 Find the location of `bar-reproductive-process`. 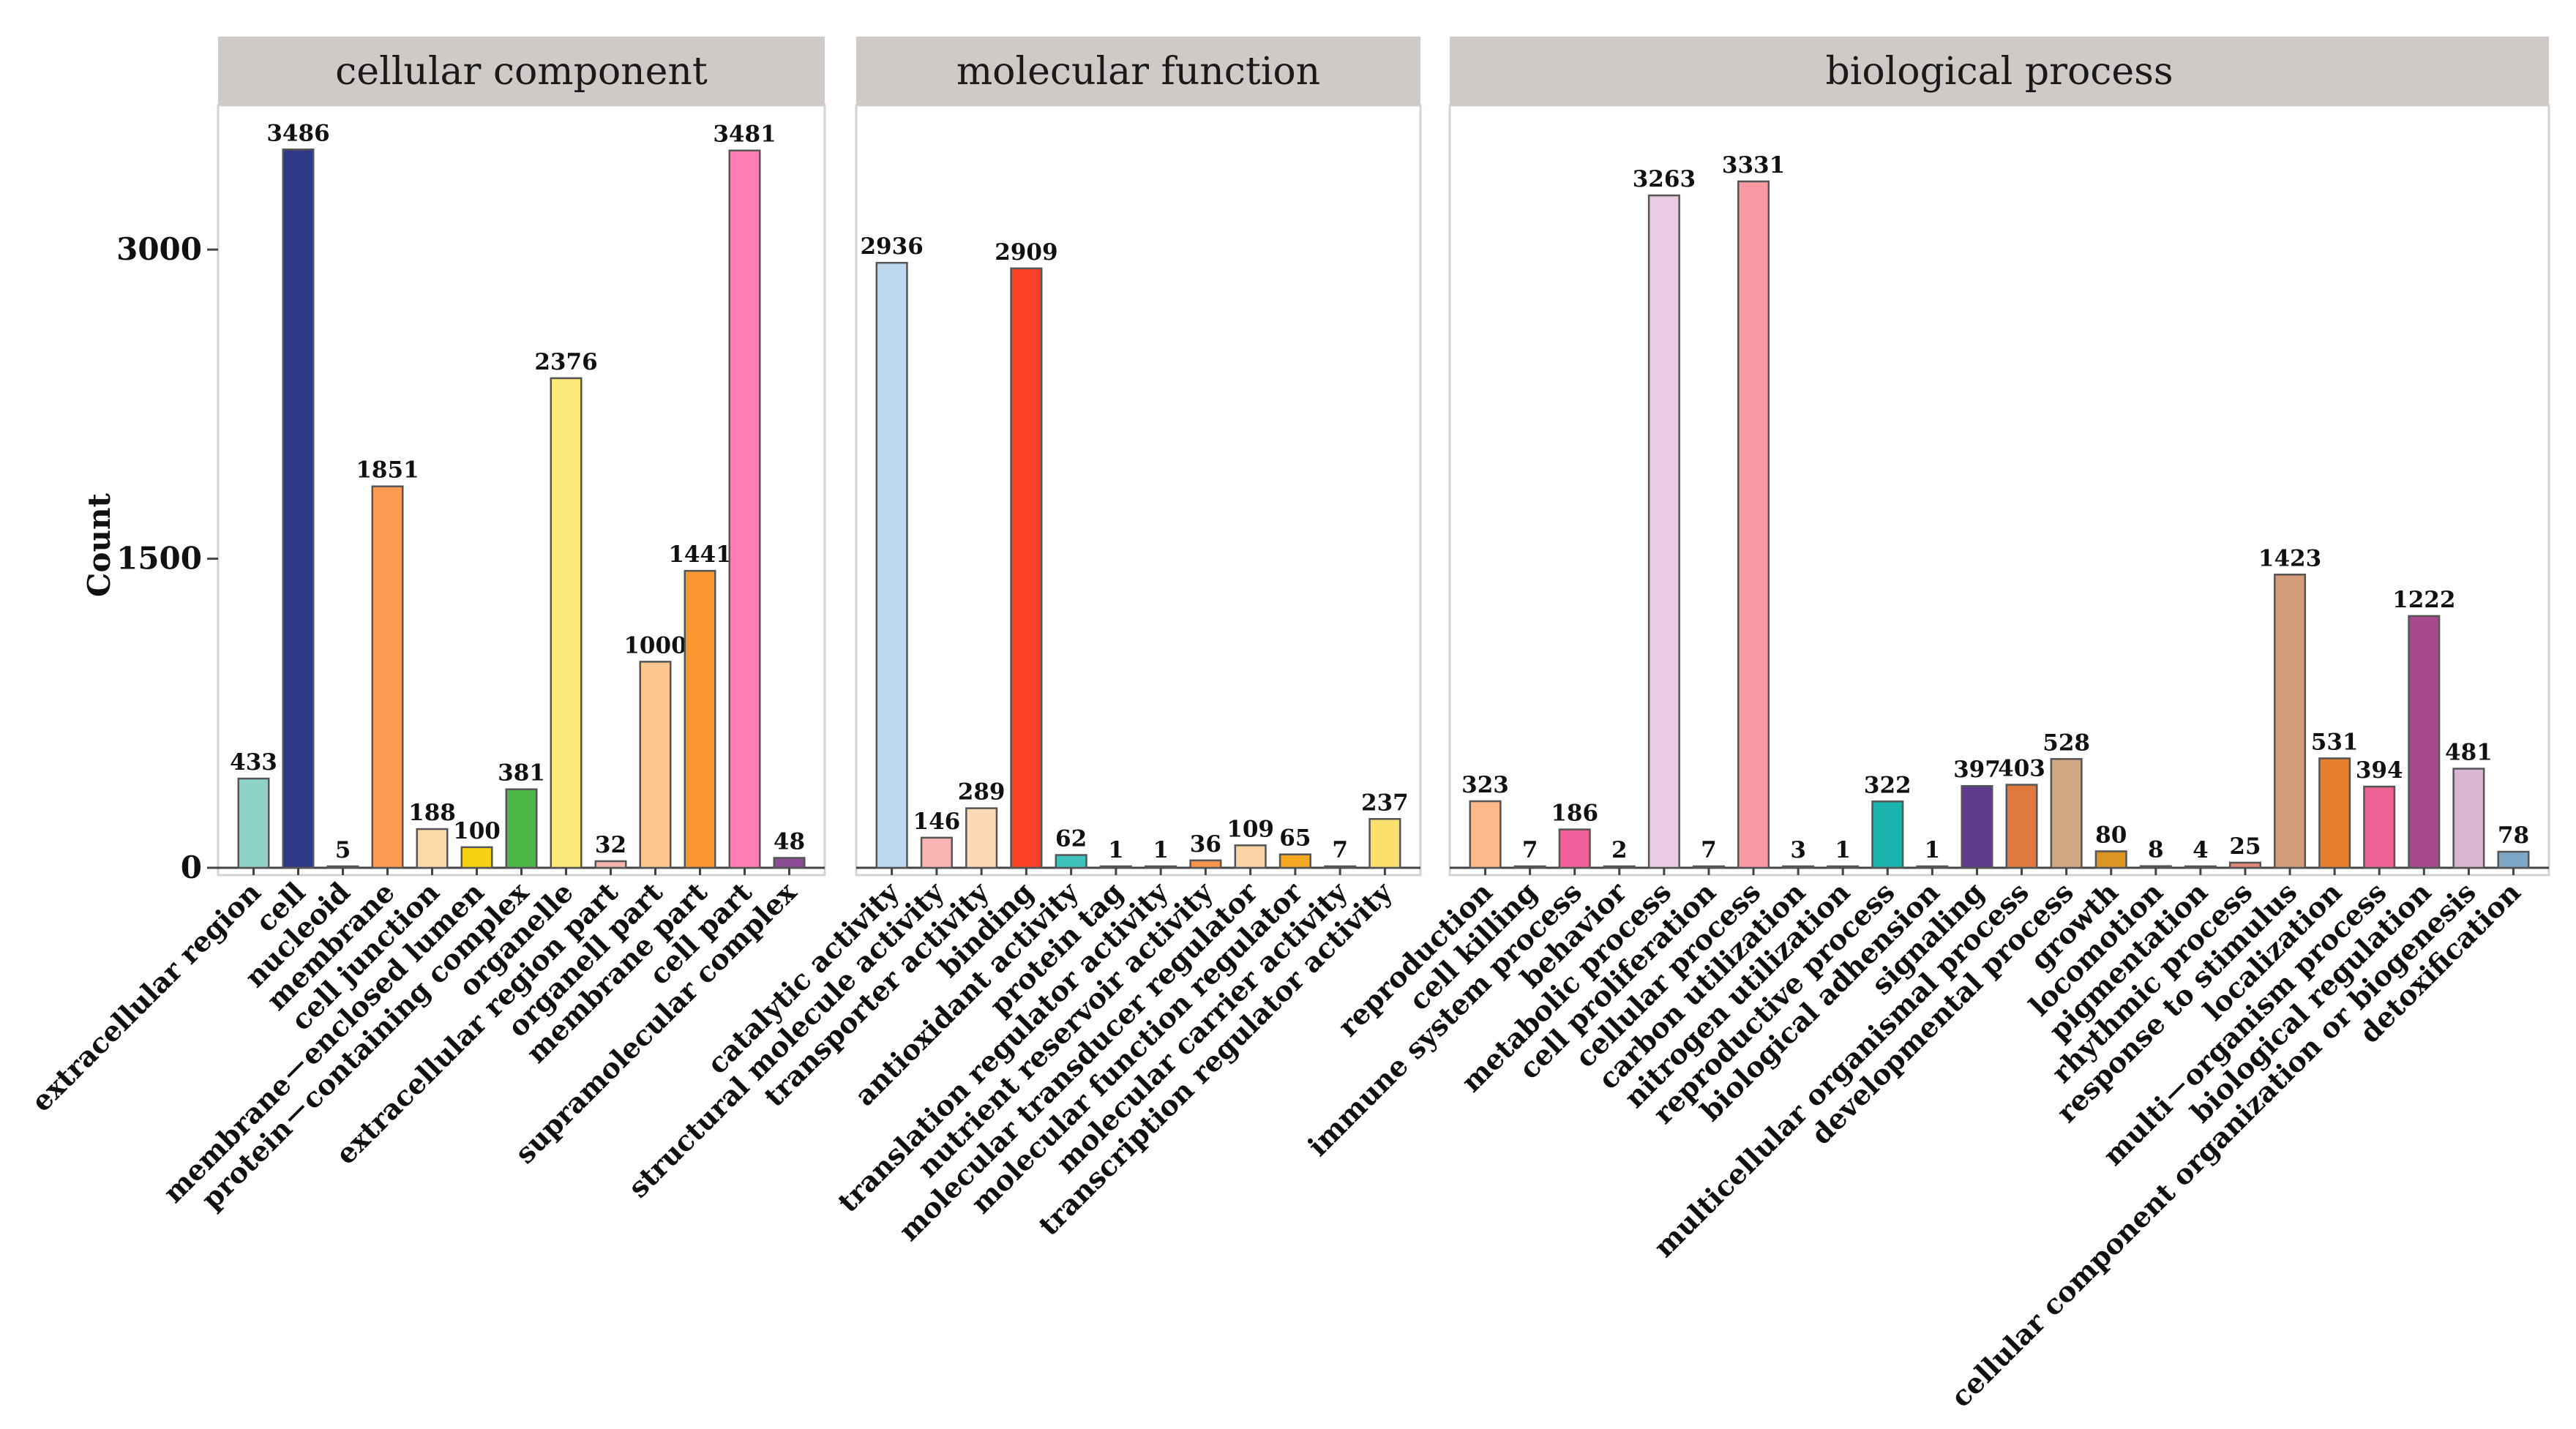

bar-reproductive-process is located at coordinates (1887, 834).